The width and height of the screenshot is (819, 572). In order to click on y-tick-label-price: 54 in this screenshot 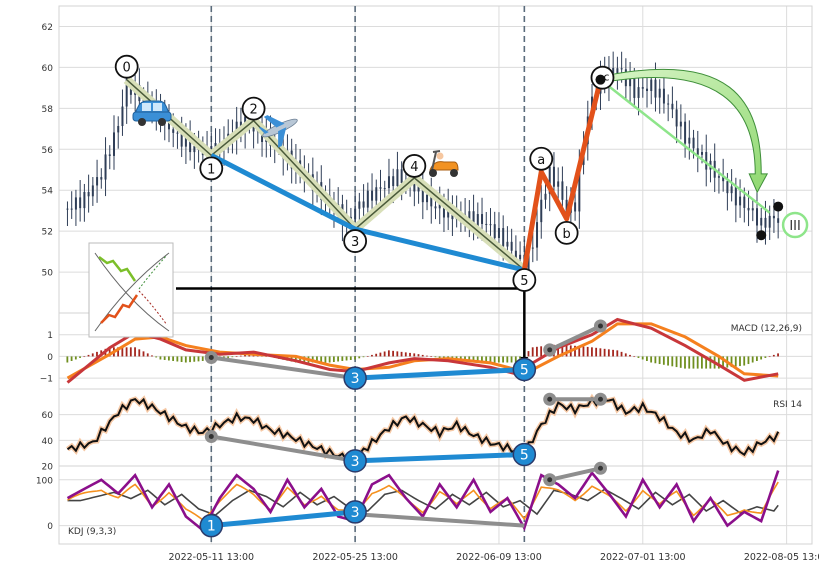, I will do `click(48, 192)`.